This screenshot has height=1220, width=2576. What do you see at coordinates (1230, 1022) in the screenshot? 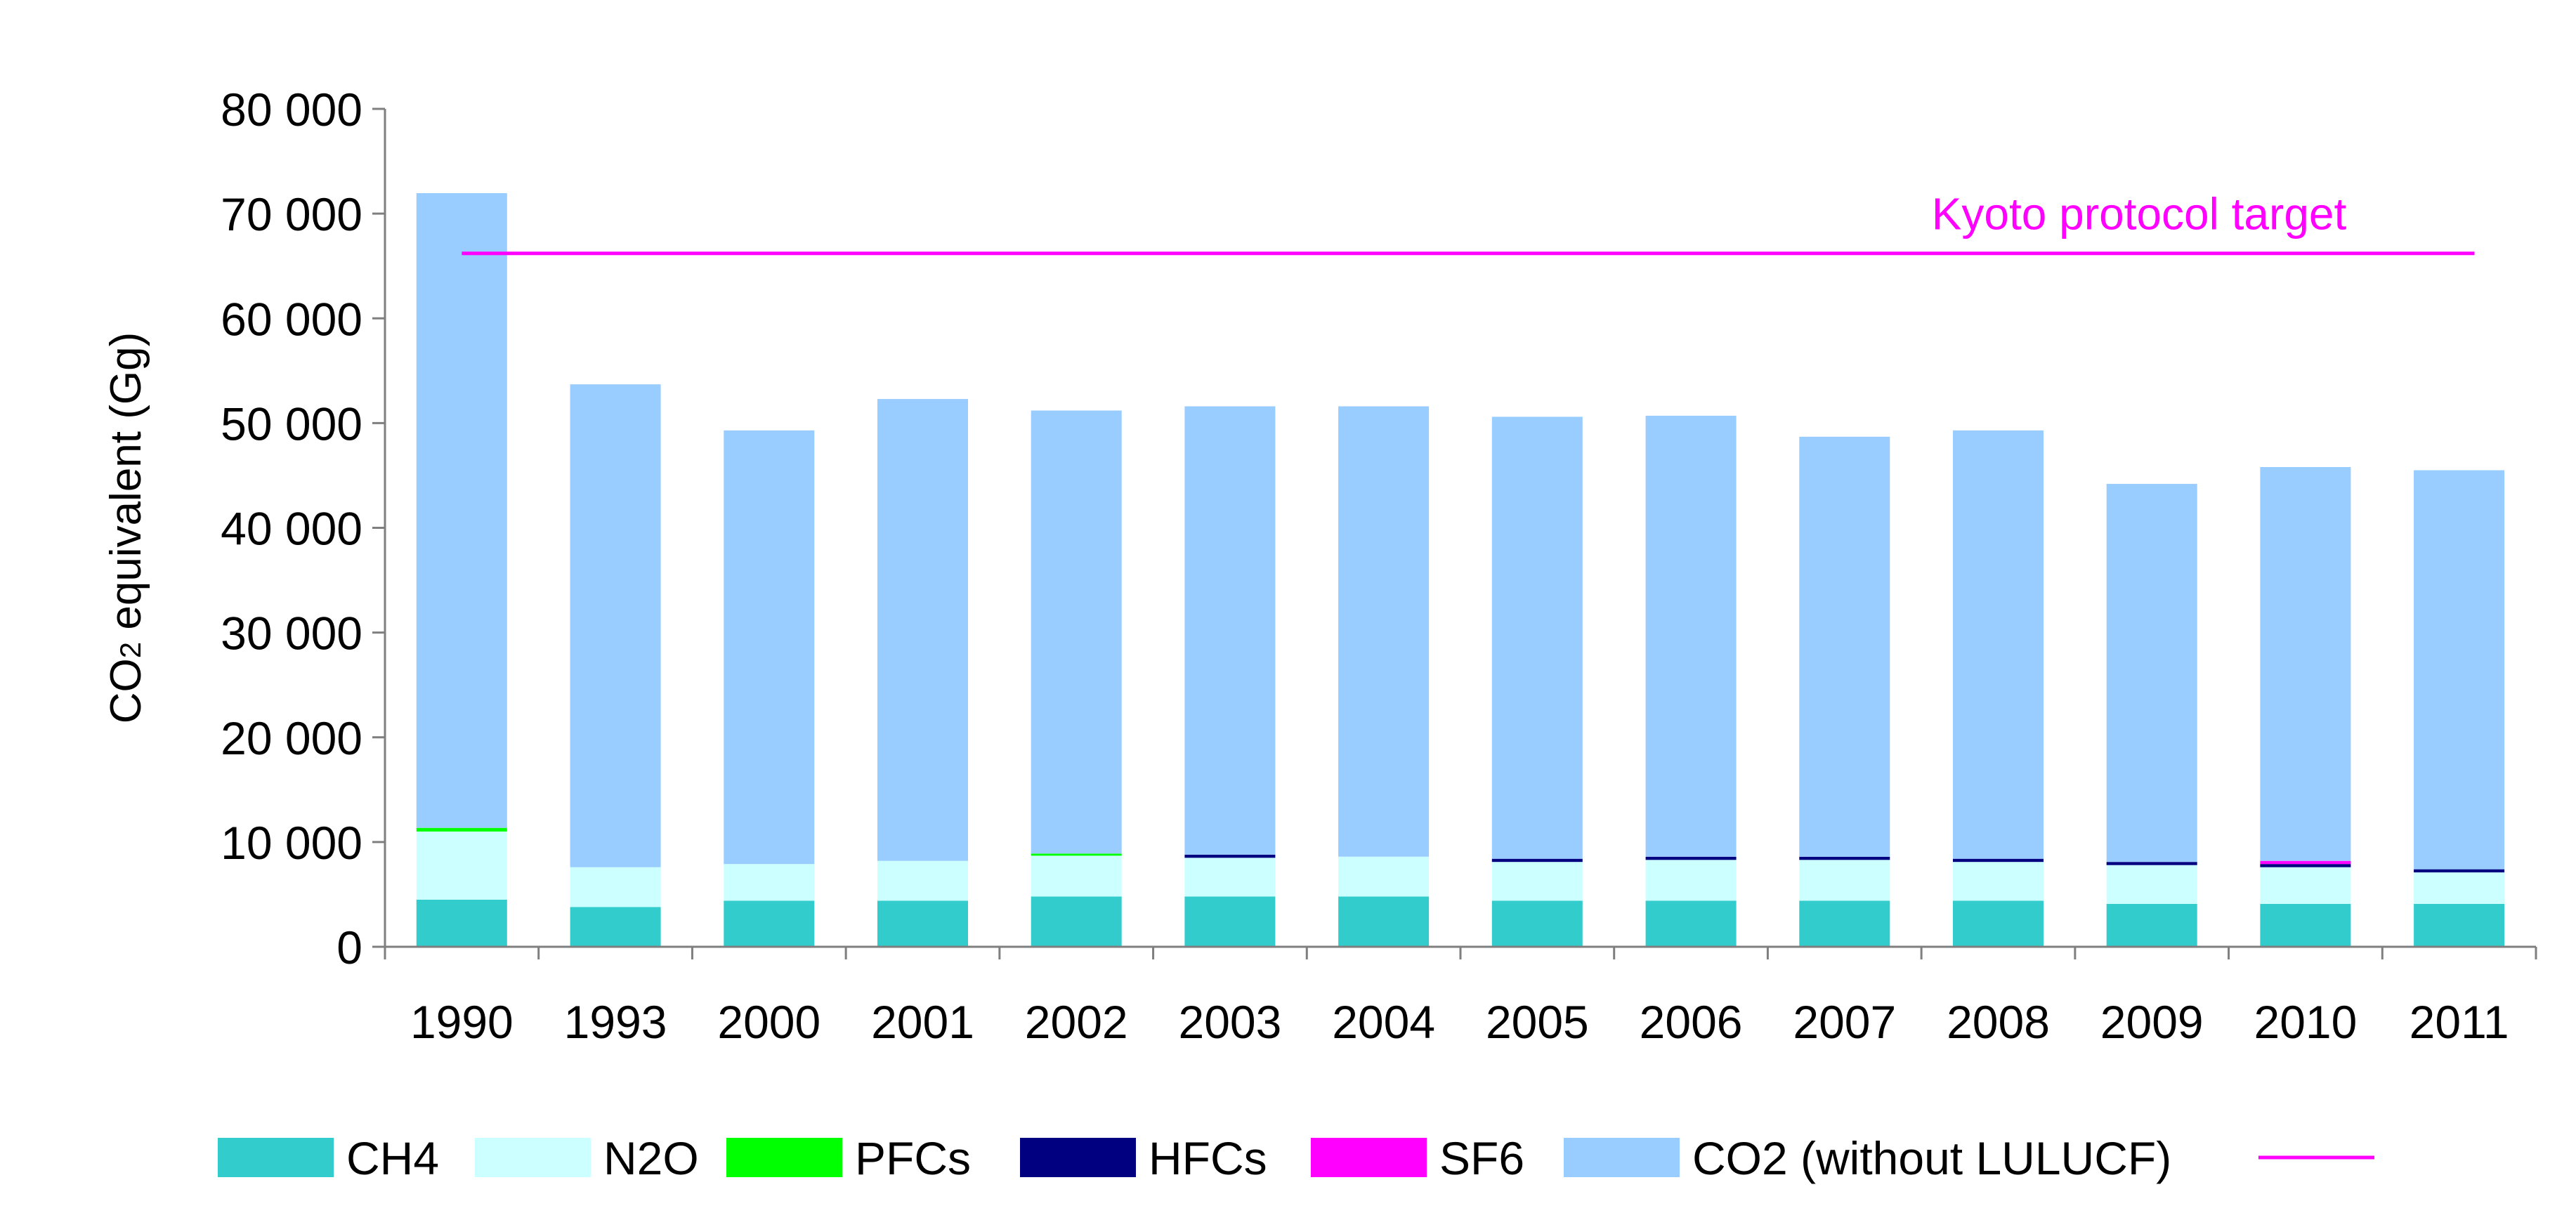
I see `x-tick-label-2003: 2003` at bounding box center [1230, 1022].